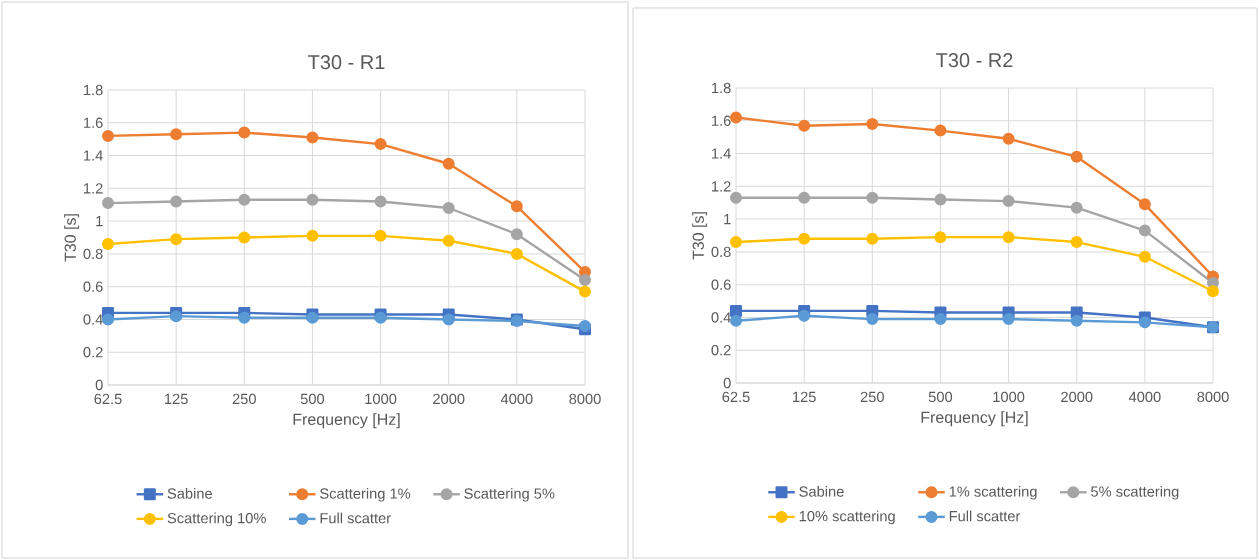 The height and width of the screenshot is (560, 1259). What do you see at coordinates (346, 62) in the screenshot?
I see `chart-title: T30 - R1` at bounding box center [346, 62].